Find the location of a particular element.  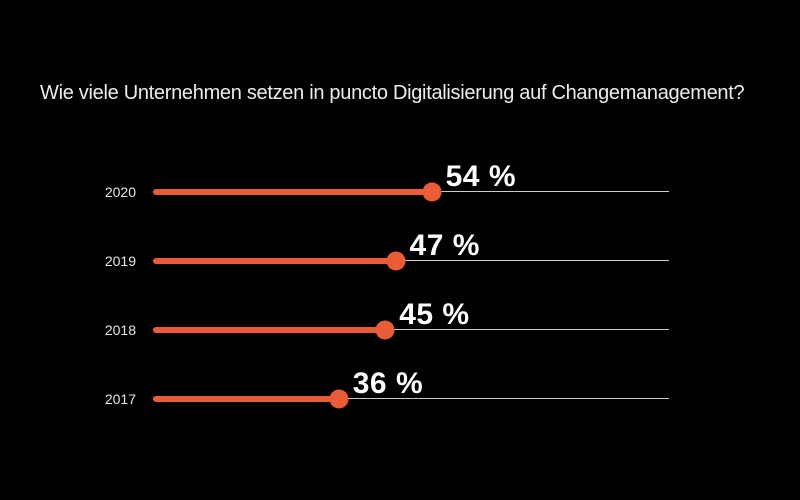

chart-row: 2017 36 % is located at coordinates (400, 398).